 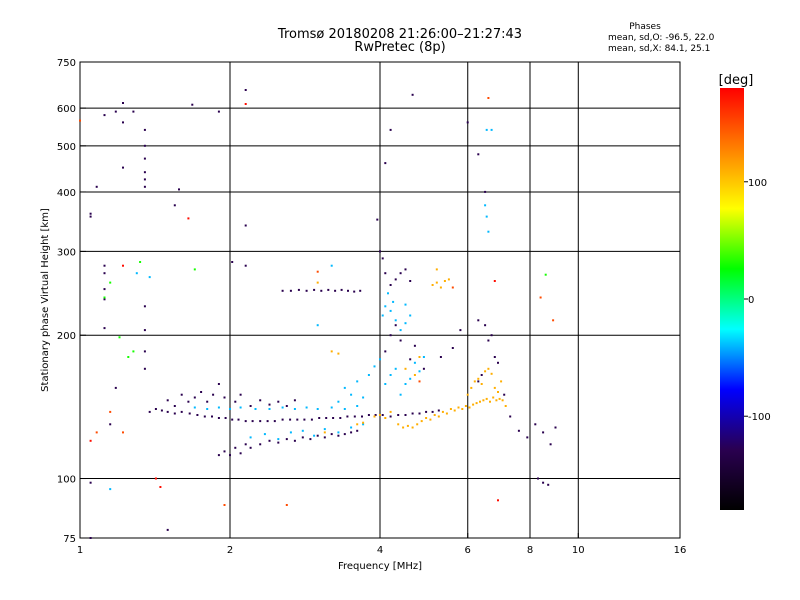 What do you see at coordinates (380, 550) in the screenshot?
I see `x-tick-label: 4` at bounding box center [380, 550].